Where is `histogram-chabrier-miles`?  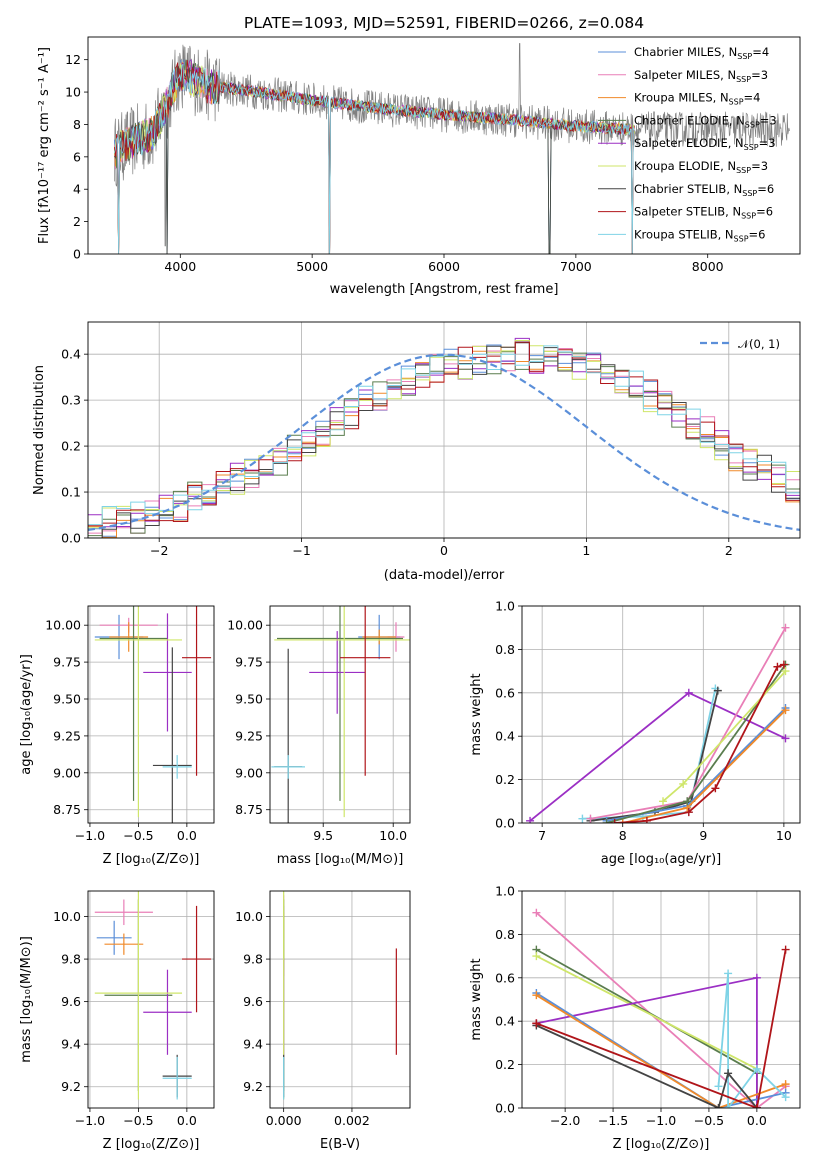
histogram-chabrier-miles is located at coordinates (444, 438).